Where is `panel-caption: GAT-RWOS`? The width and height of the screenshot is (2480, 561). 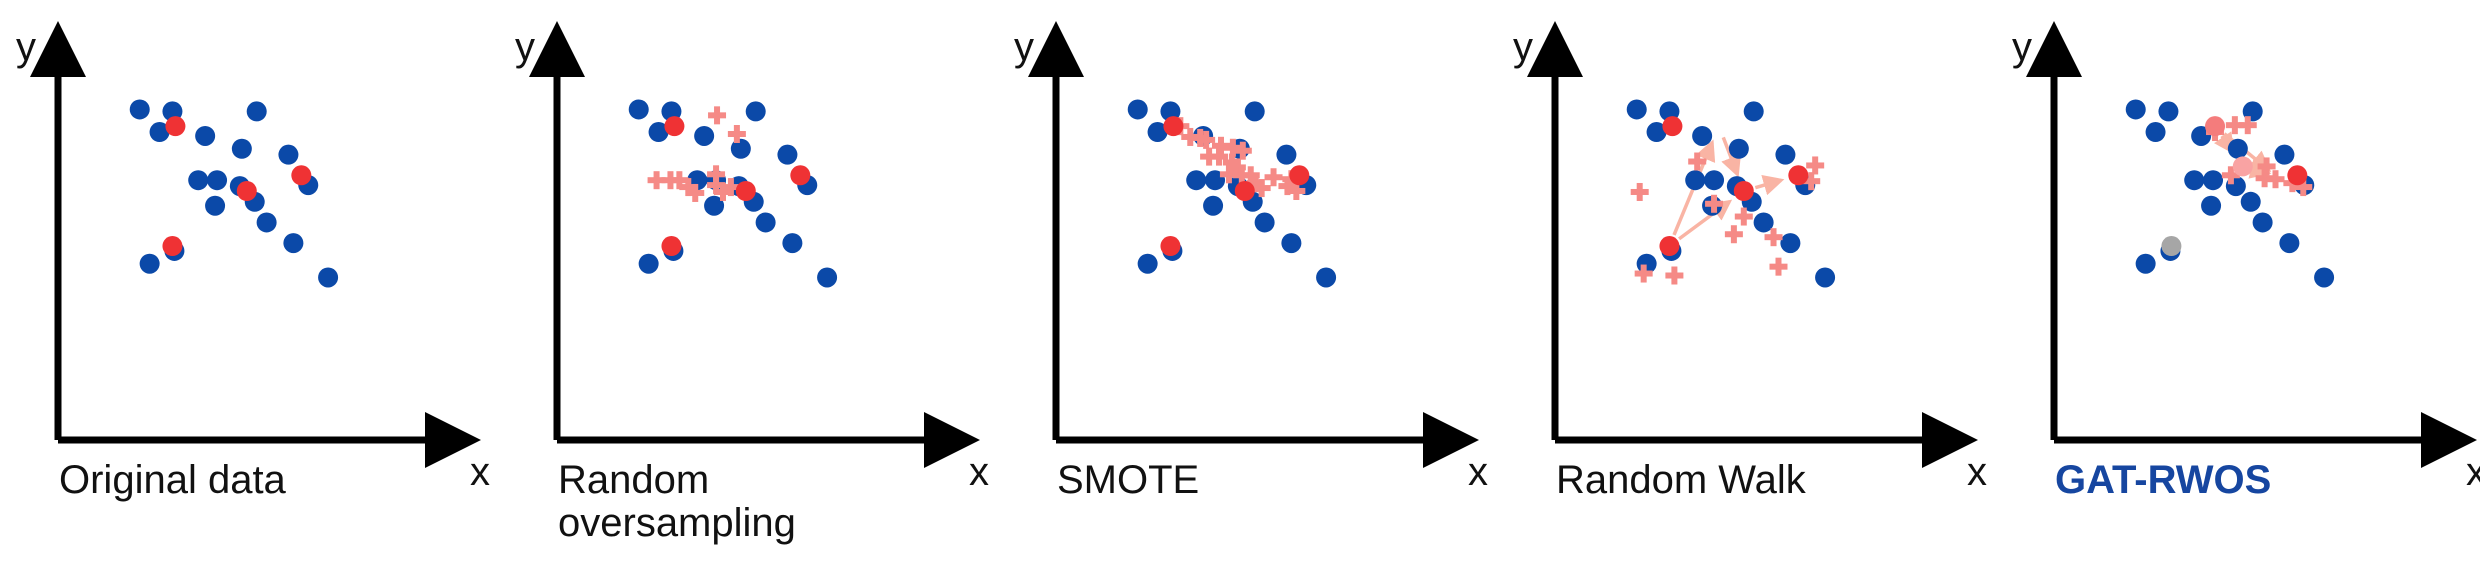
panel-caption: GAT-RWOS is located at coordinates (2163, 480).